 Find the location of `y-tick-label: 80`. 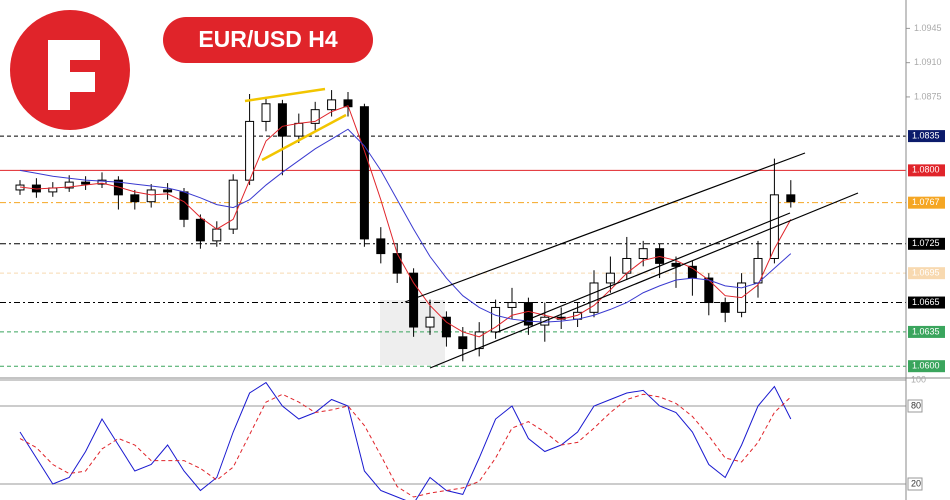

y-tick-label: 80 is located at coordinates (916, 405).